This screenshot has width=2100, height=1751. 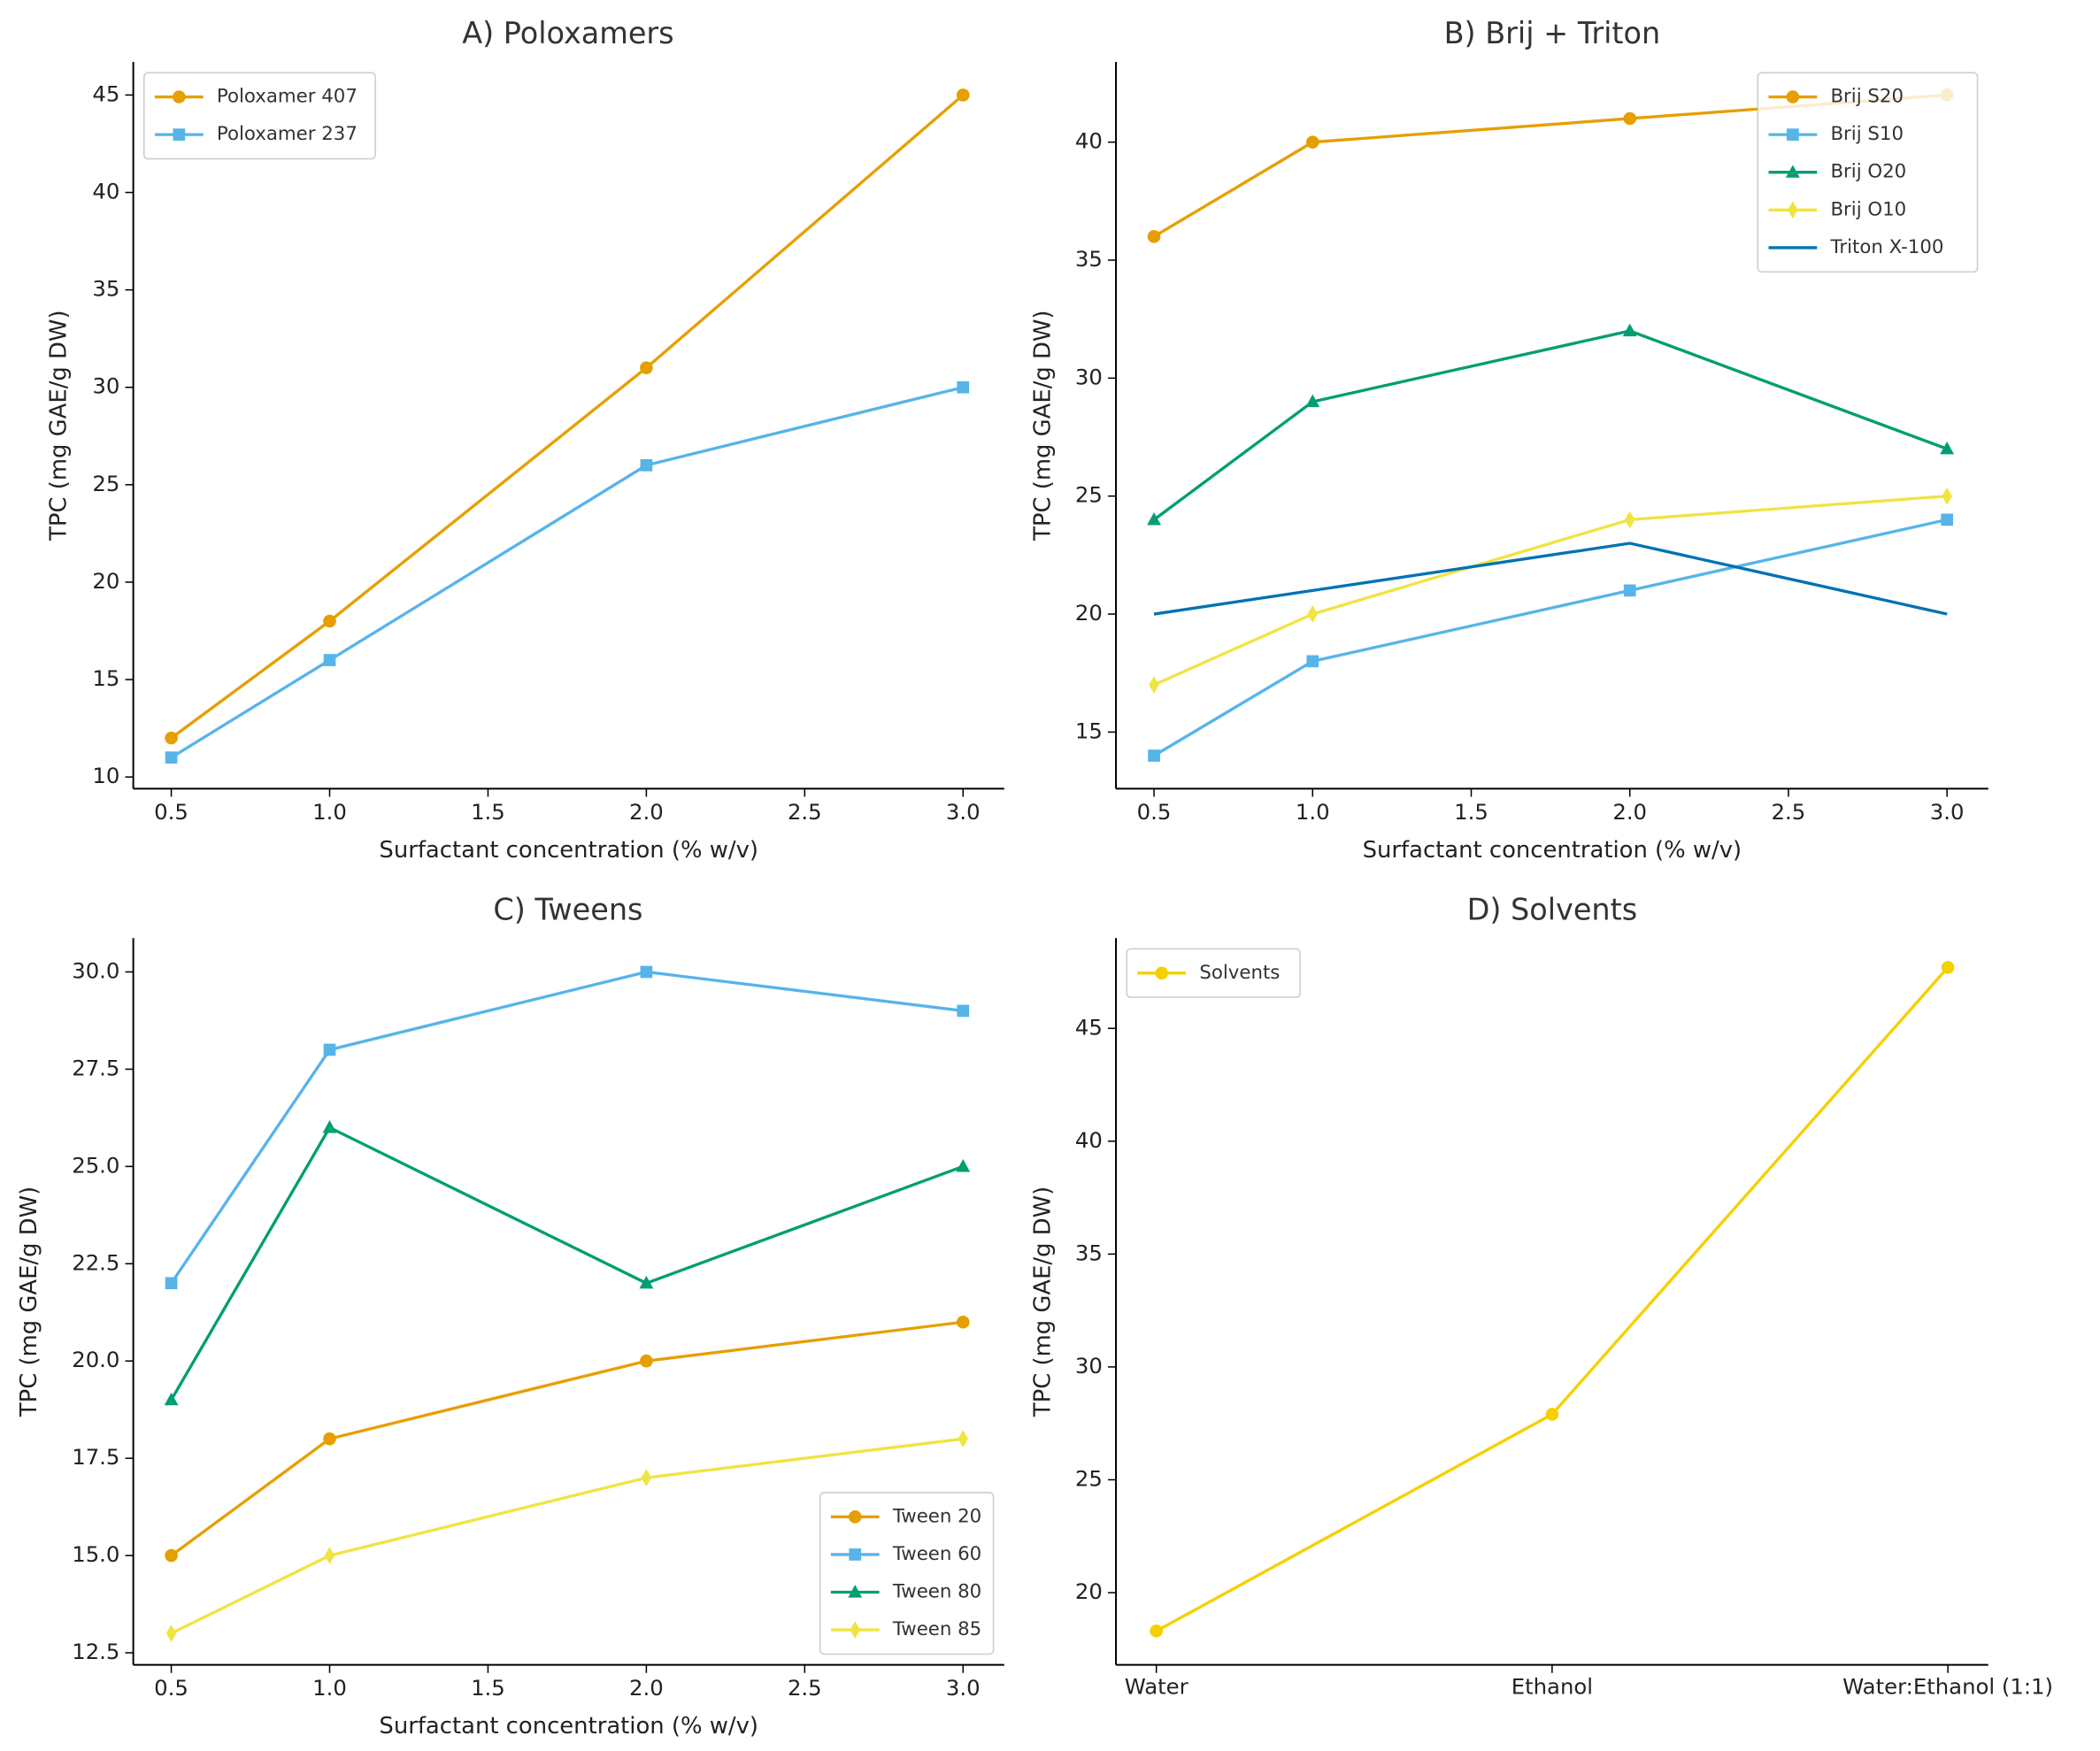 I want to click on legend-label: Poloxamer 237, so click(x=287, y=134).